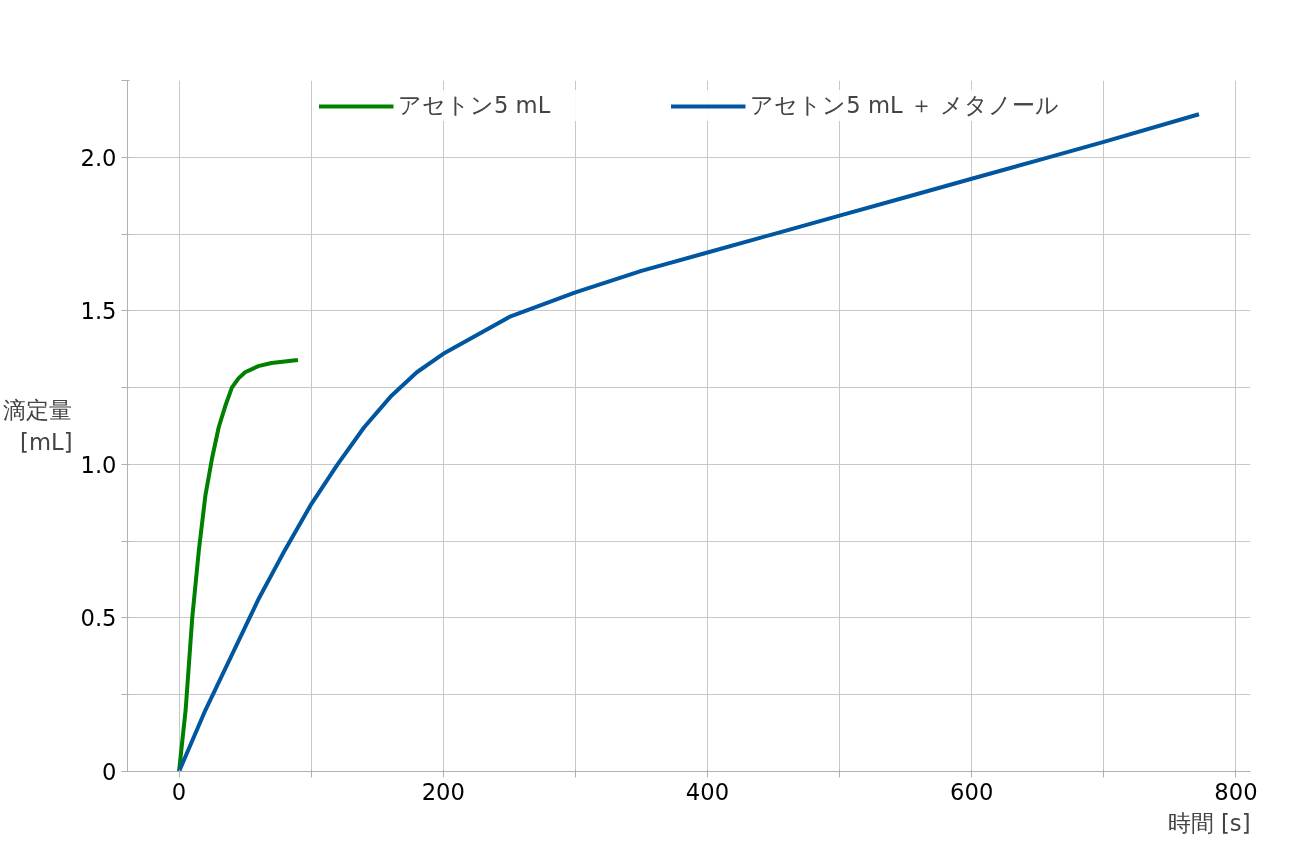 This screenshot has width=1309, height=863. I want to click on legend-label: アセトン5 mL, so click(474, 105).